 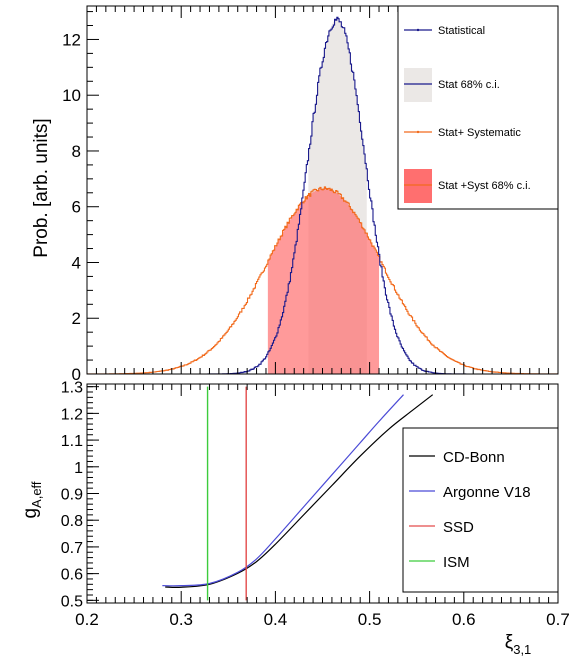 I want to click on top-y-tick-label: 2, so click(x=76, y=318).